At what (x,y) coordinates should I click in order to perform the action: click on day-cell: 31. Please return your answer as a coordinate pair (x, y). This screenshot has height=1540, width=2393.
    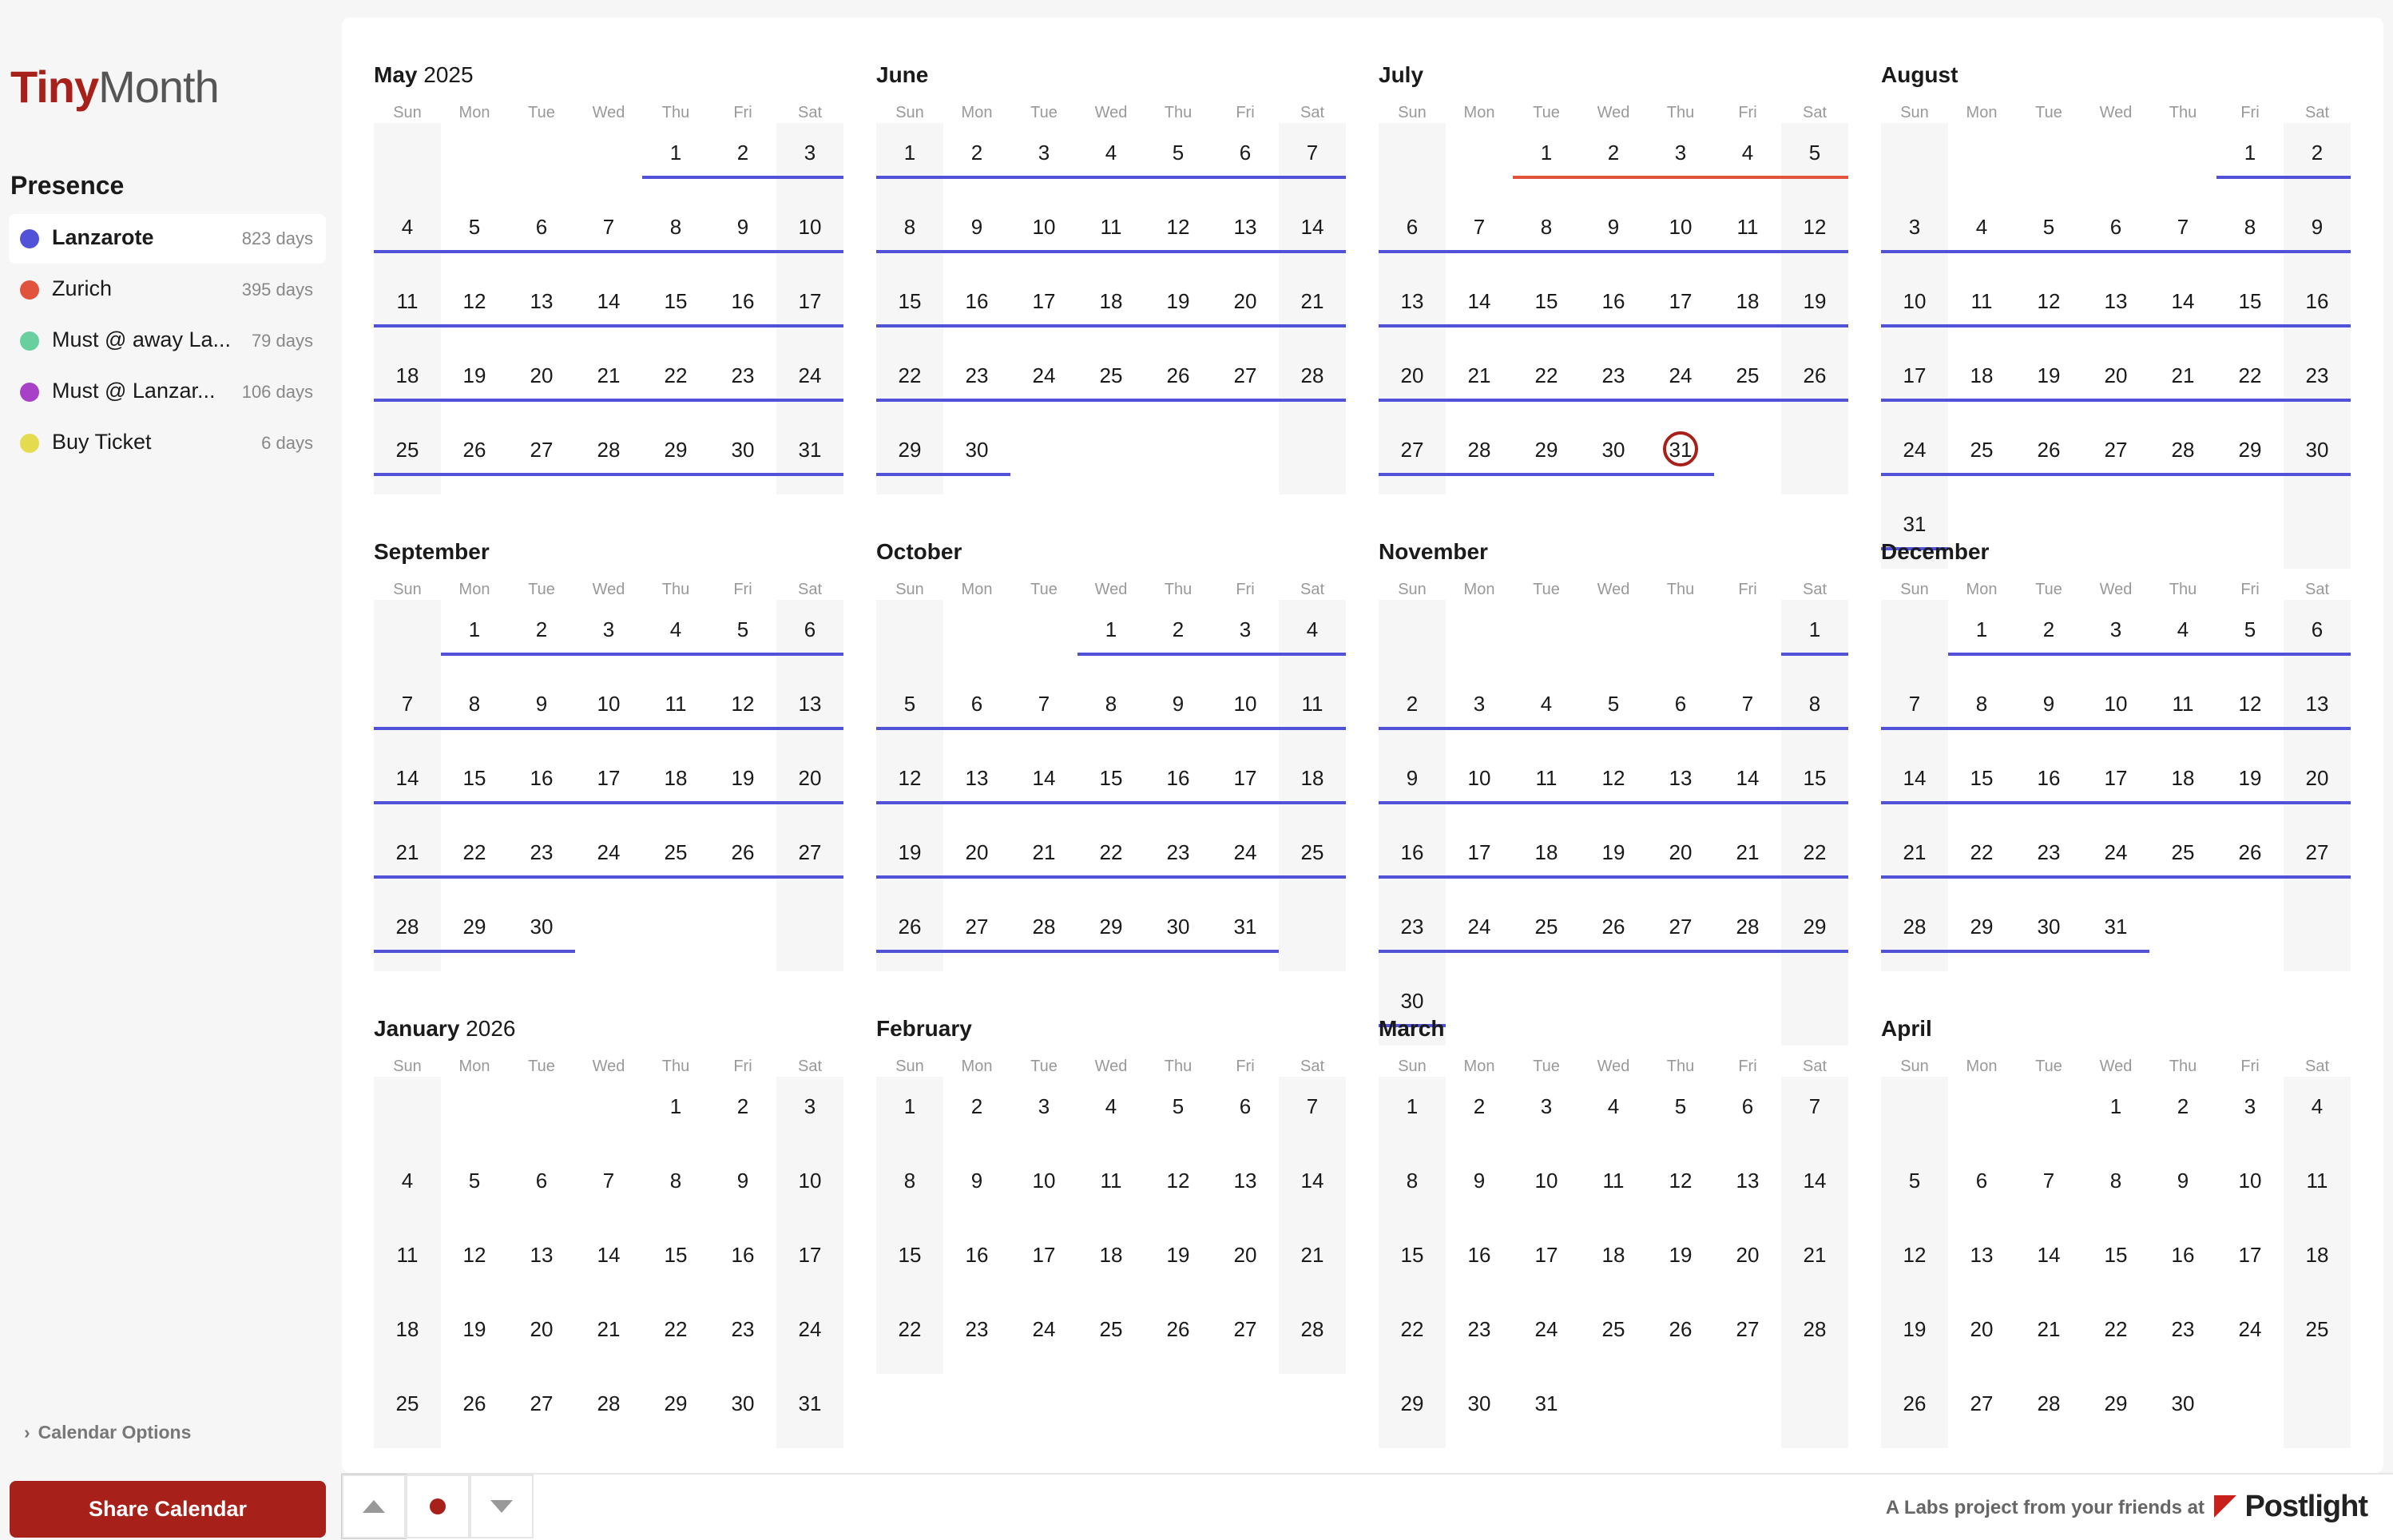
    Looking at the image, I should click on (1915, 524).